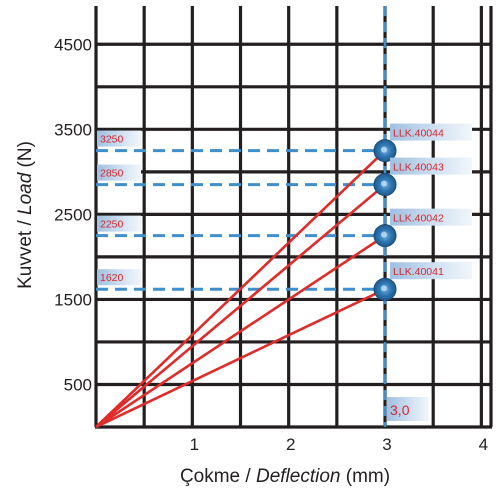 This screenshot has width=498, height=494. I want to click on x-axis-title-plain: Çokme /, so click(218, 476).